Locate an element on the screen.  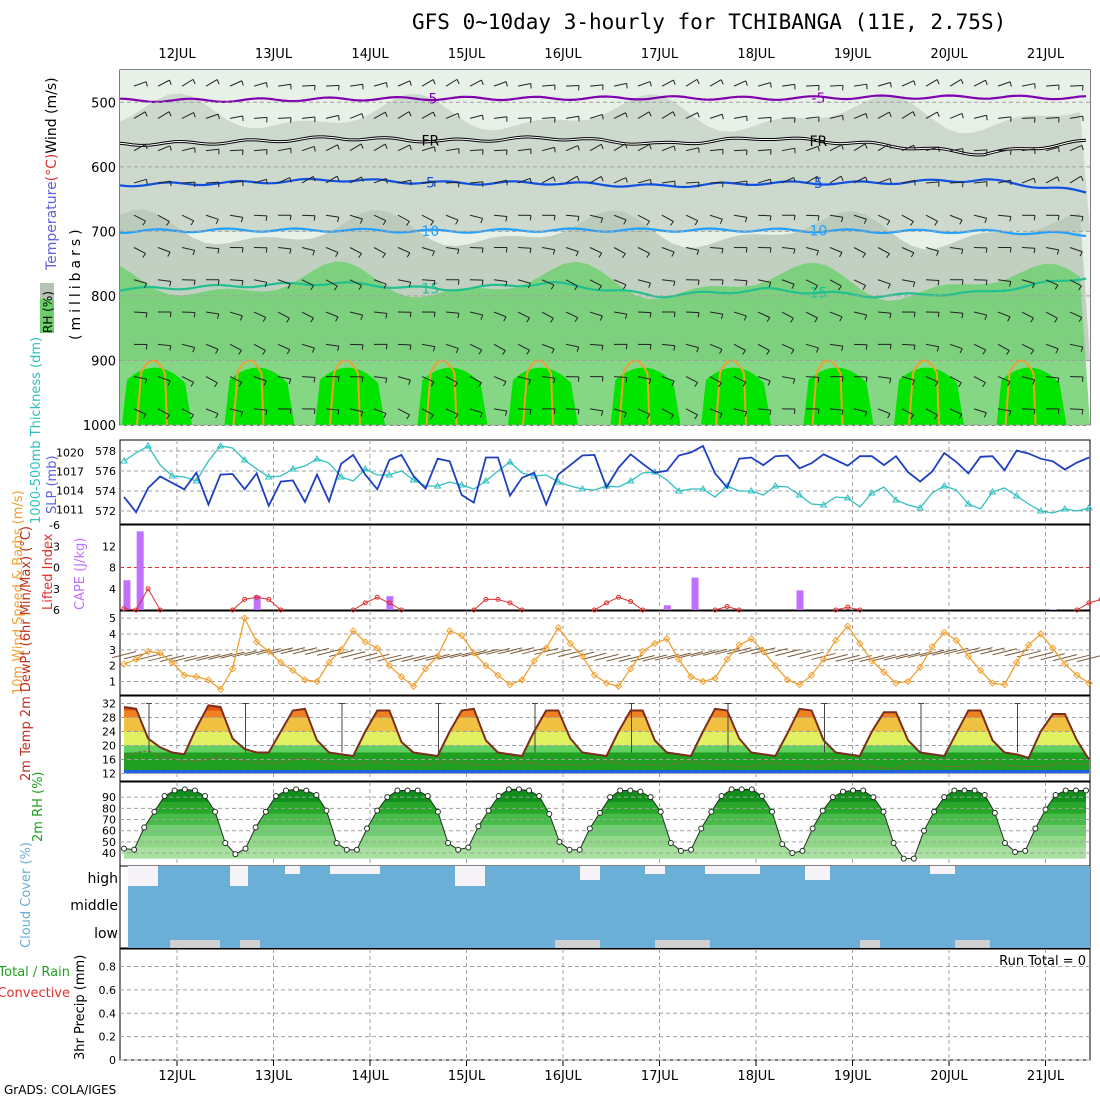
li-line is located at coordinates (377, 603).